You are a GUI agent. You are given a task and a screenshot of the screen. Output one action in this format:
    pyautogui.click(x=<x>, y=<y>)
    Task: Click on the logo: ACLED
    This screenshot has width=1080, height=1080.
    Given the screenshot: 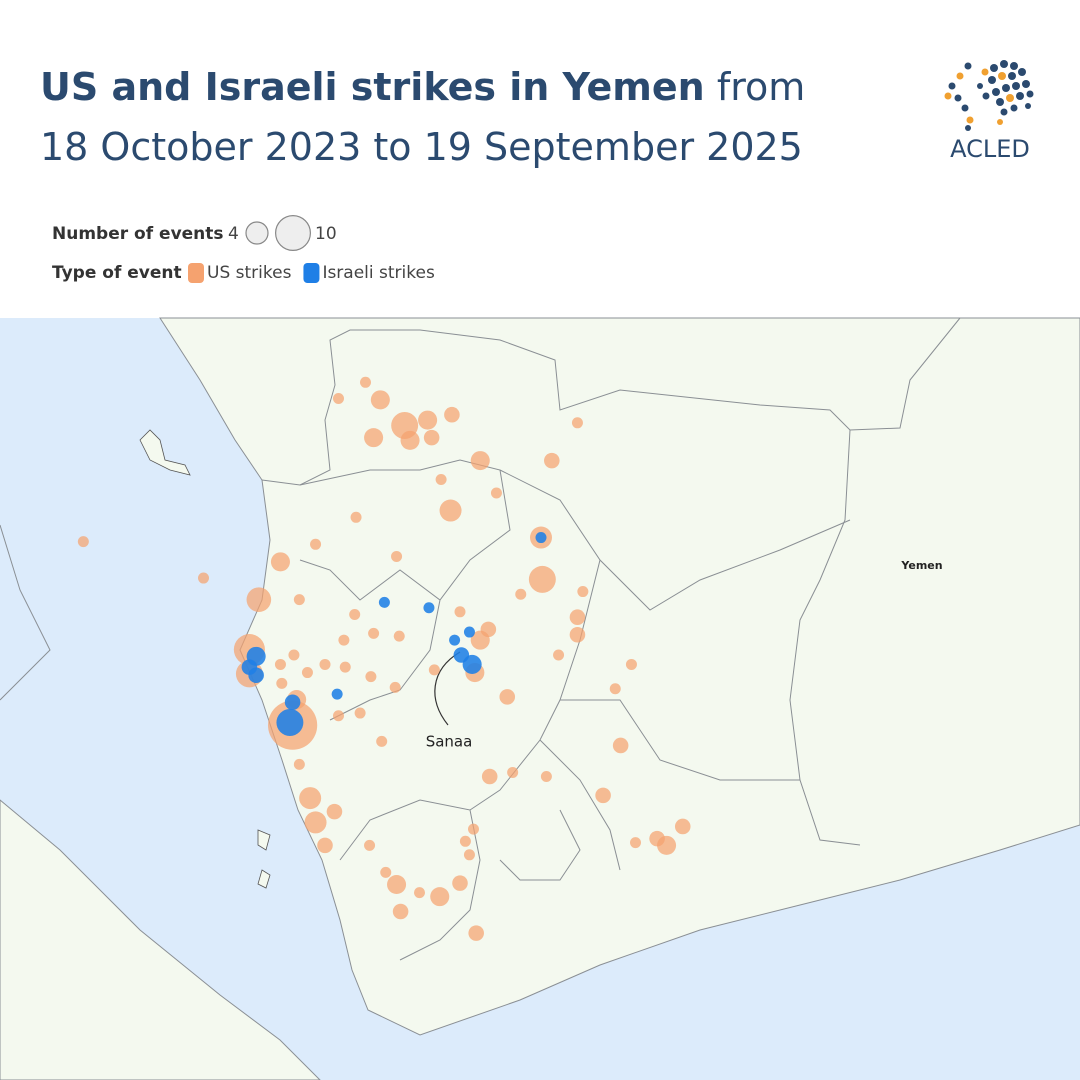 What is the action you would take?
    pyautogui.click(x=989, y=111)
    